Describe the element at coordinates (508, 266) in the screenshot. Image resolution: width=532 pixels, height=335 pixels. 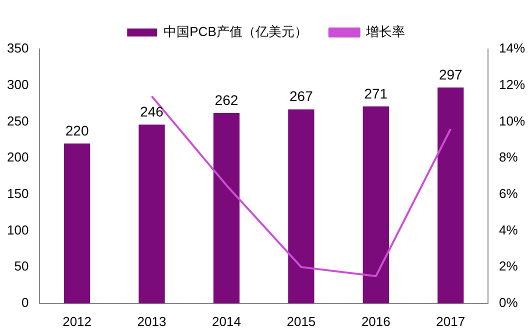
I see `y2-tick-label: 2%` at that location.